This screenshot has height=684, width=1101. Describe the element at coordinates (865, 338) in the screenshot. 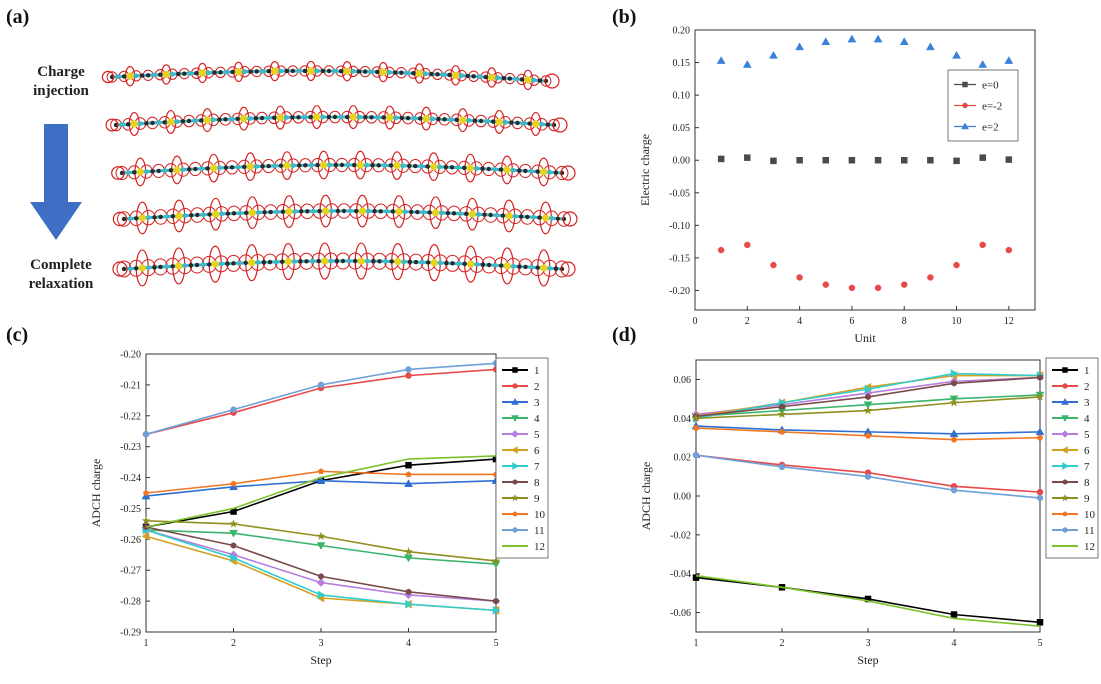

I see `x-axis-label: Unit` at that location.